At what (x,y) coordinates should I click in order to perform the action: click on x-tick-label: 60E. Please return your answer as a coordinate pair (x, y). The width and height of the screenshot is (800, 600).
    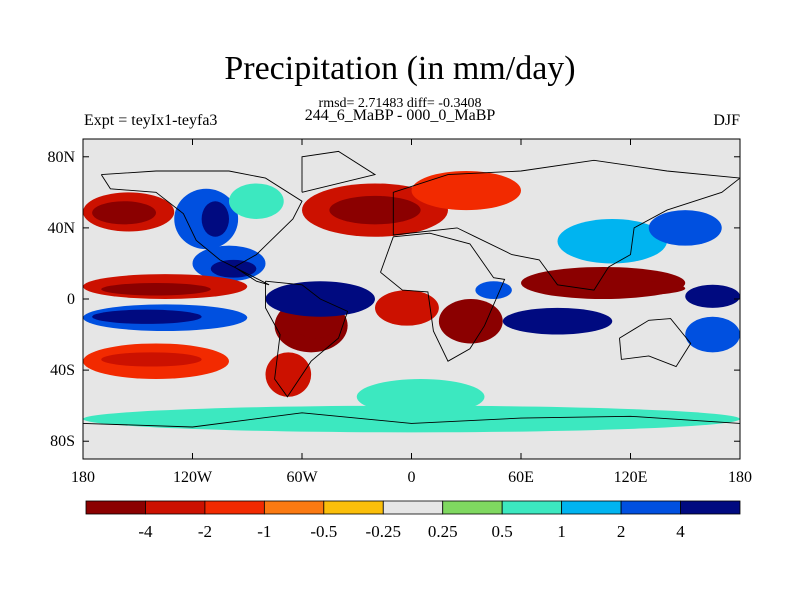
    Looking at the image, I should click on (521, 477).